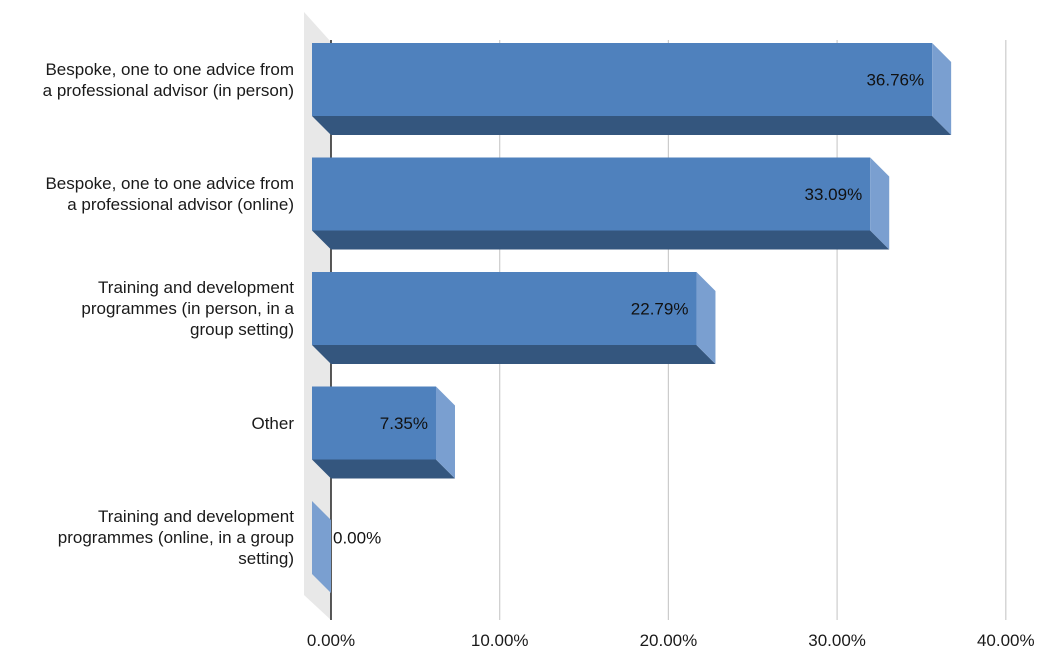 Image resolution: width=1040 pixels, height=652 pixels. What do you see at coordinates (272, 423) in the screenshot?
I see `category-label: Other` at bounding box center [272, 423].